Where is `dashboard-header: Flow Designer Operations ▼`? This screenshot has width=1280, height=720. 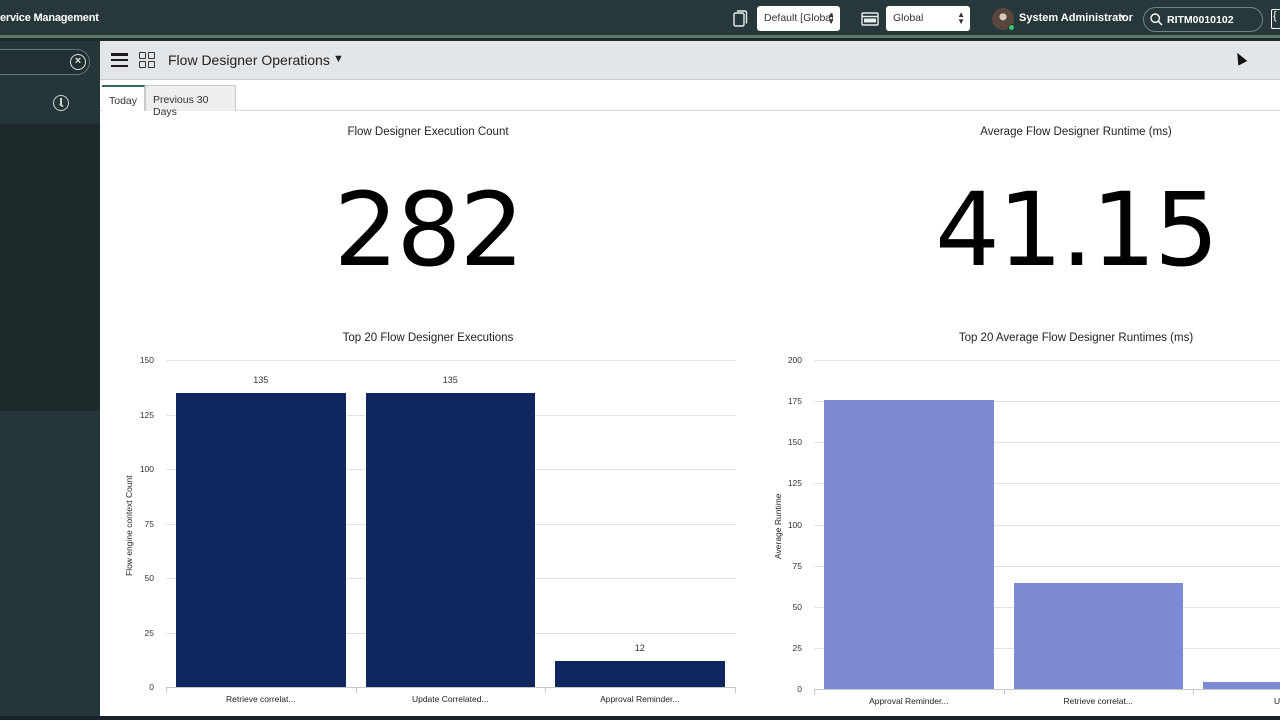
dashboard-header: Flow Designer Operations ▼ is located at coordinates (690, 60).